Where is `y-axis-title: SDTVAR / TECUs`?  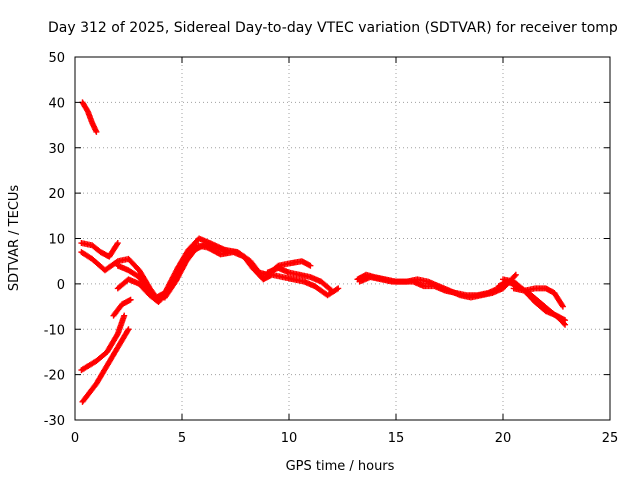 y-axis-title: SDTVAR / TECUs is located at coordinates (14, 238).